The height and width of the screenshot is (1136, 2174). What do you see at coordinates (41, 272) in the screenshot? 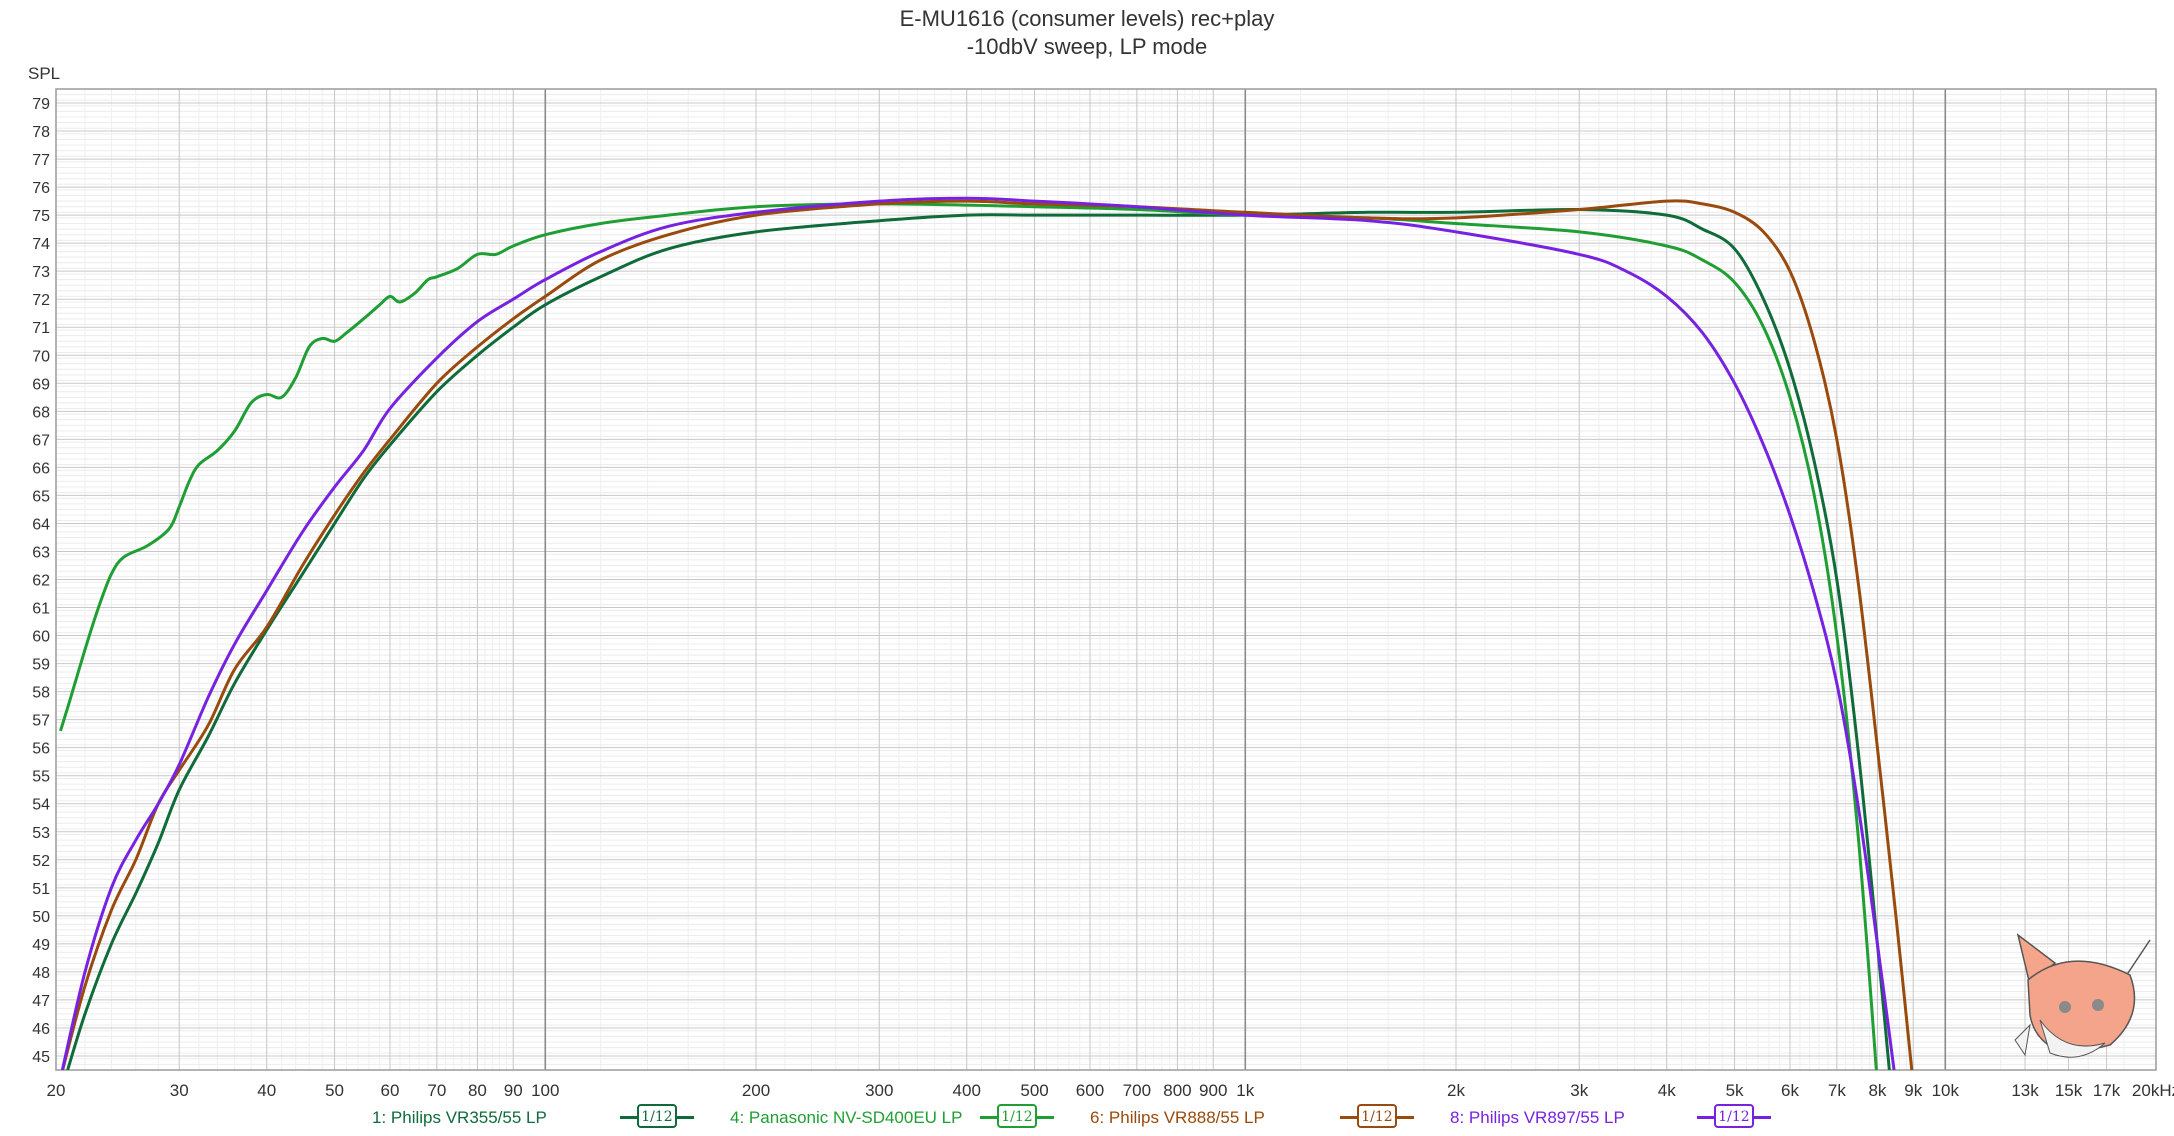
I see `y-tick-label: 73` at bounding box center [41, 272].